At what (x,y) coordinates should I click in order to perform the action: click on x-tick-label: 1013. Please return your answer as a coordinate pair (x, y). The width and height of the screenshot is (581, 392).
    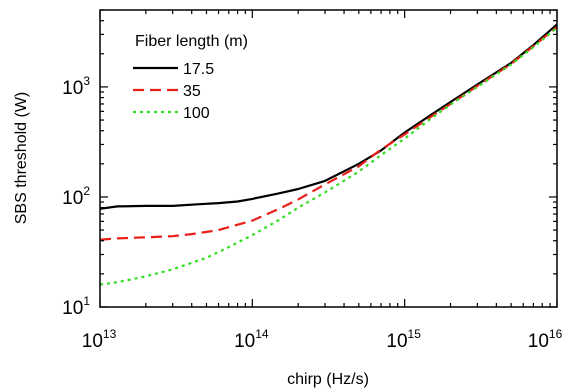
    Looking at the image, I should click on (99, 339).